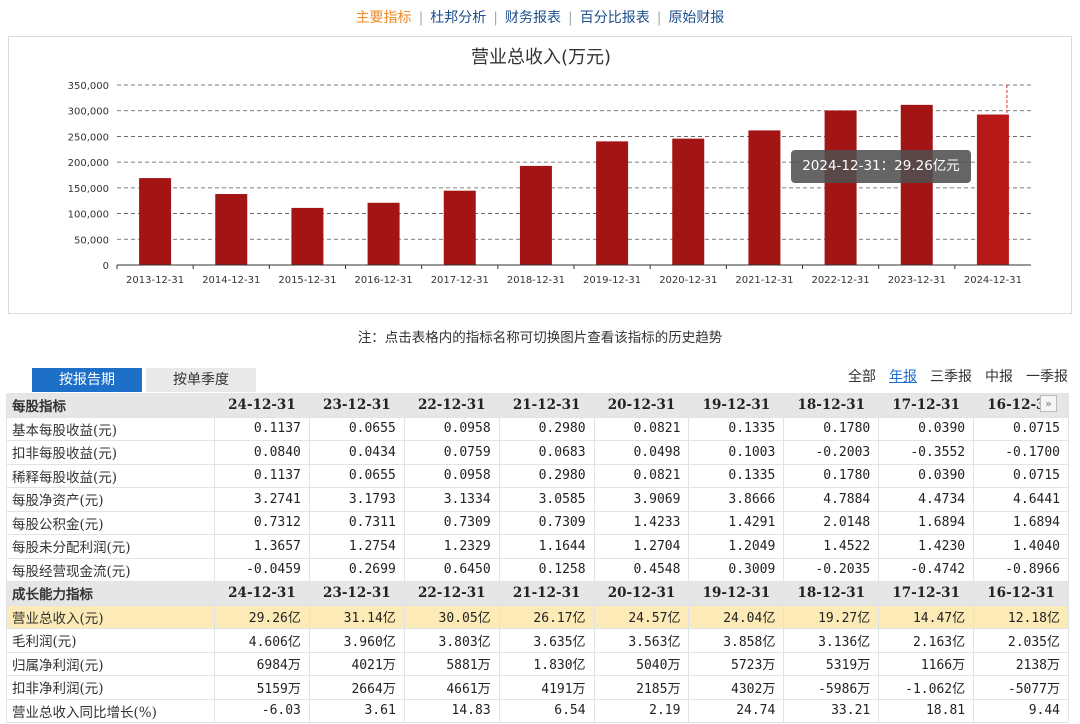  I want to click on period-filter-item-1: 年报, so click(903, 377).